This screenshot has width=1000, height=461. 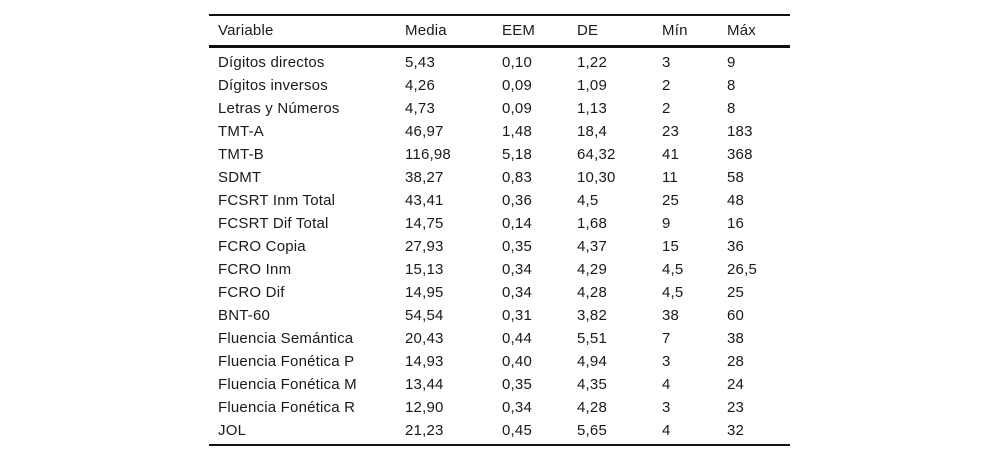 What do you see at coordinates (420, 62) in the screenshot?
I see `table-cell: 5,43` at bounding box center [420, 62].